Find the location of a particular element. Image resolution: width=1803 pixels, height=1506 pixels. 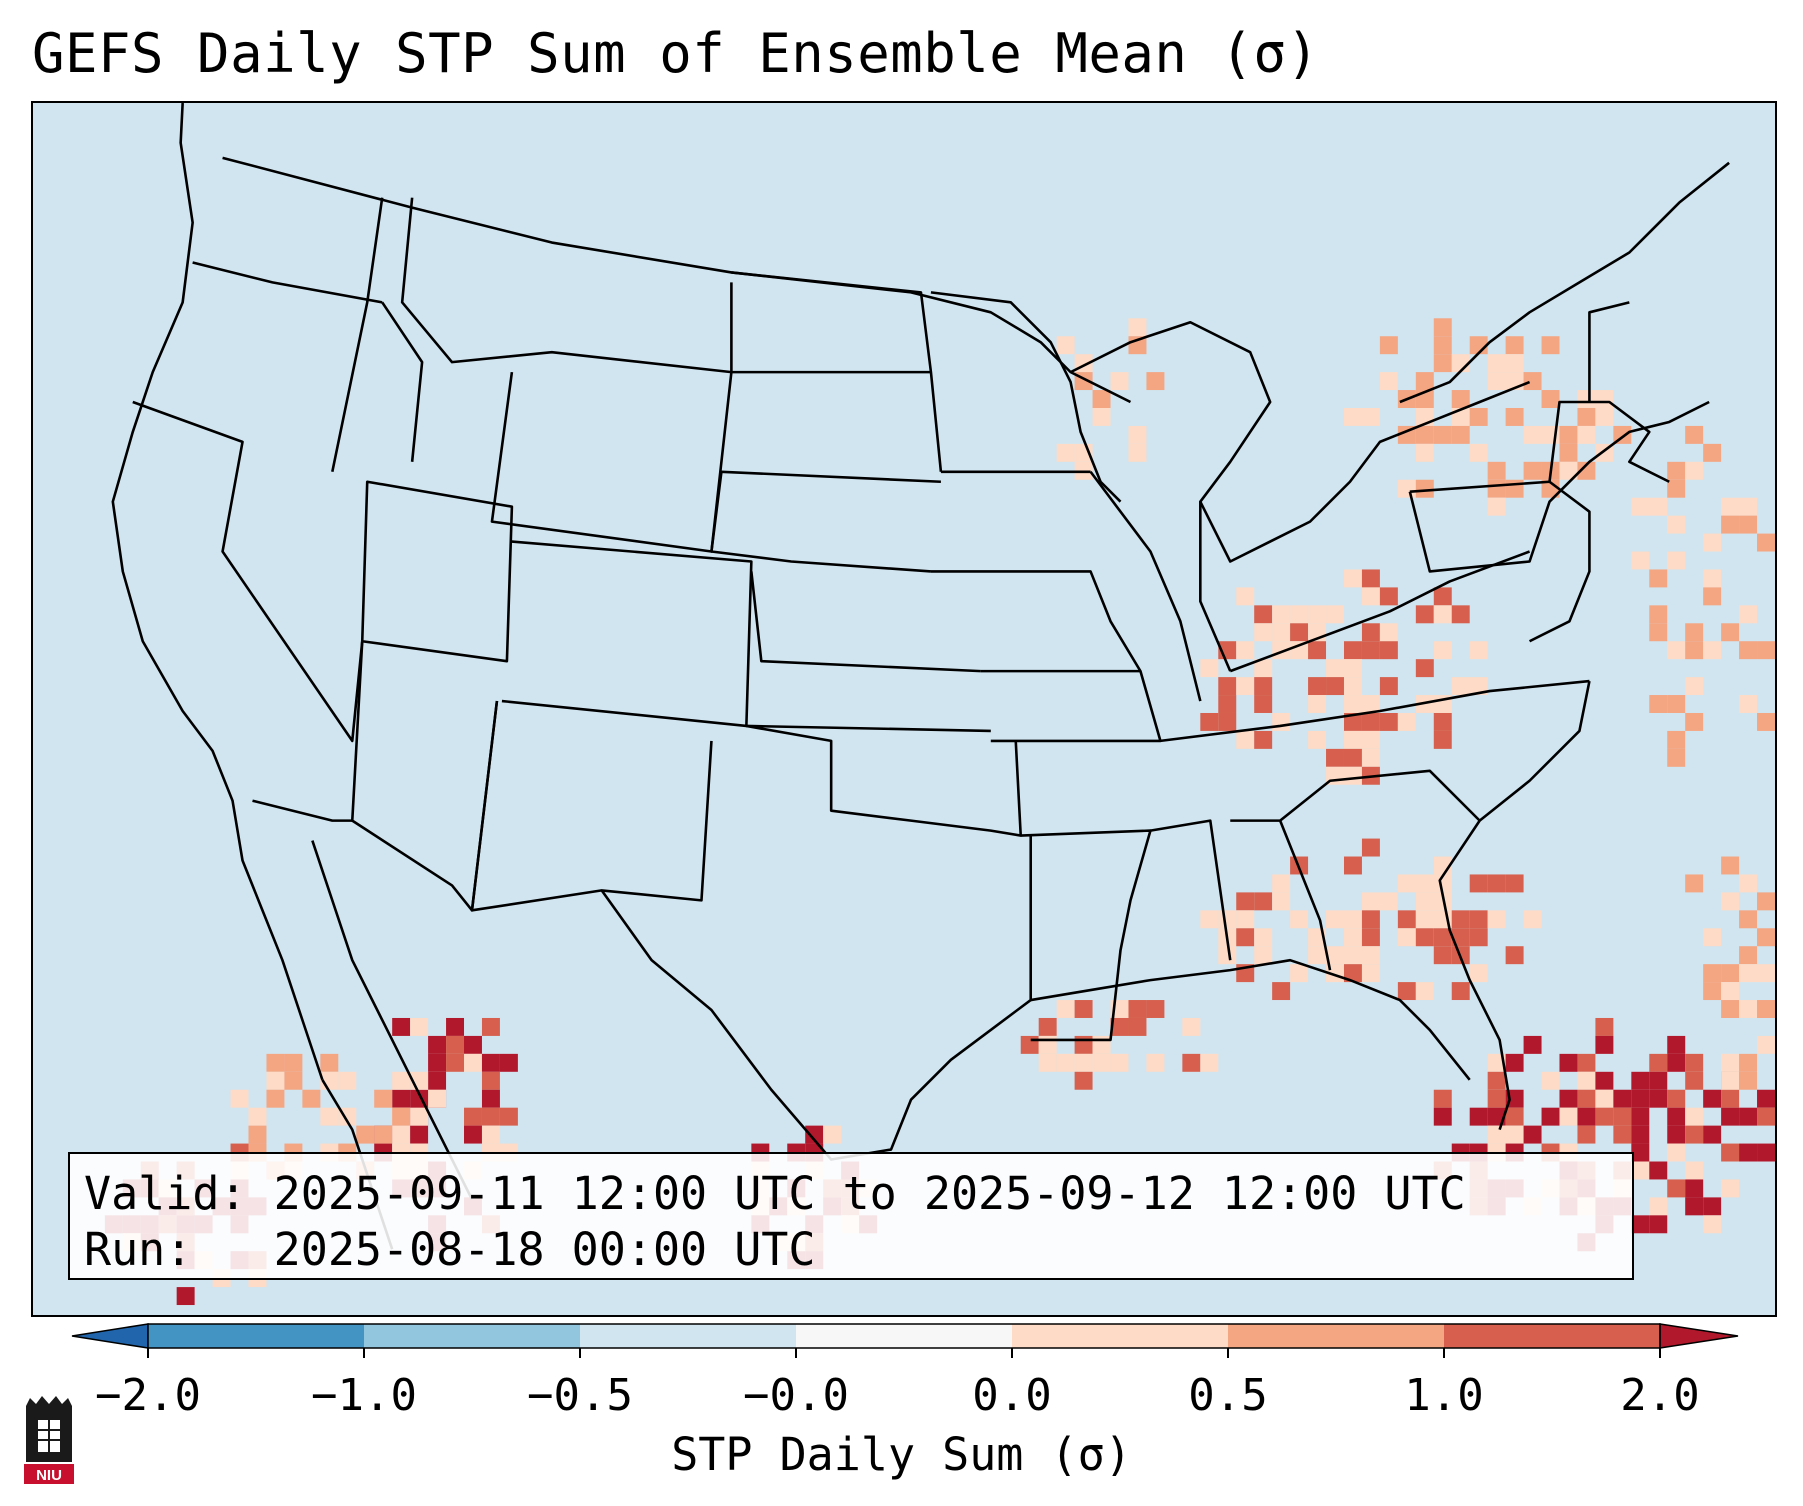

border-co is located at coordinates (627, 634).